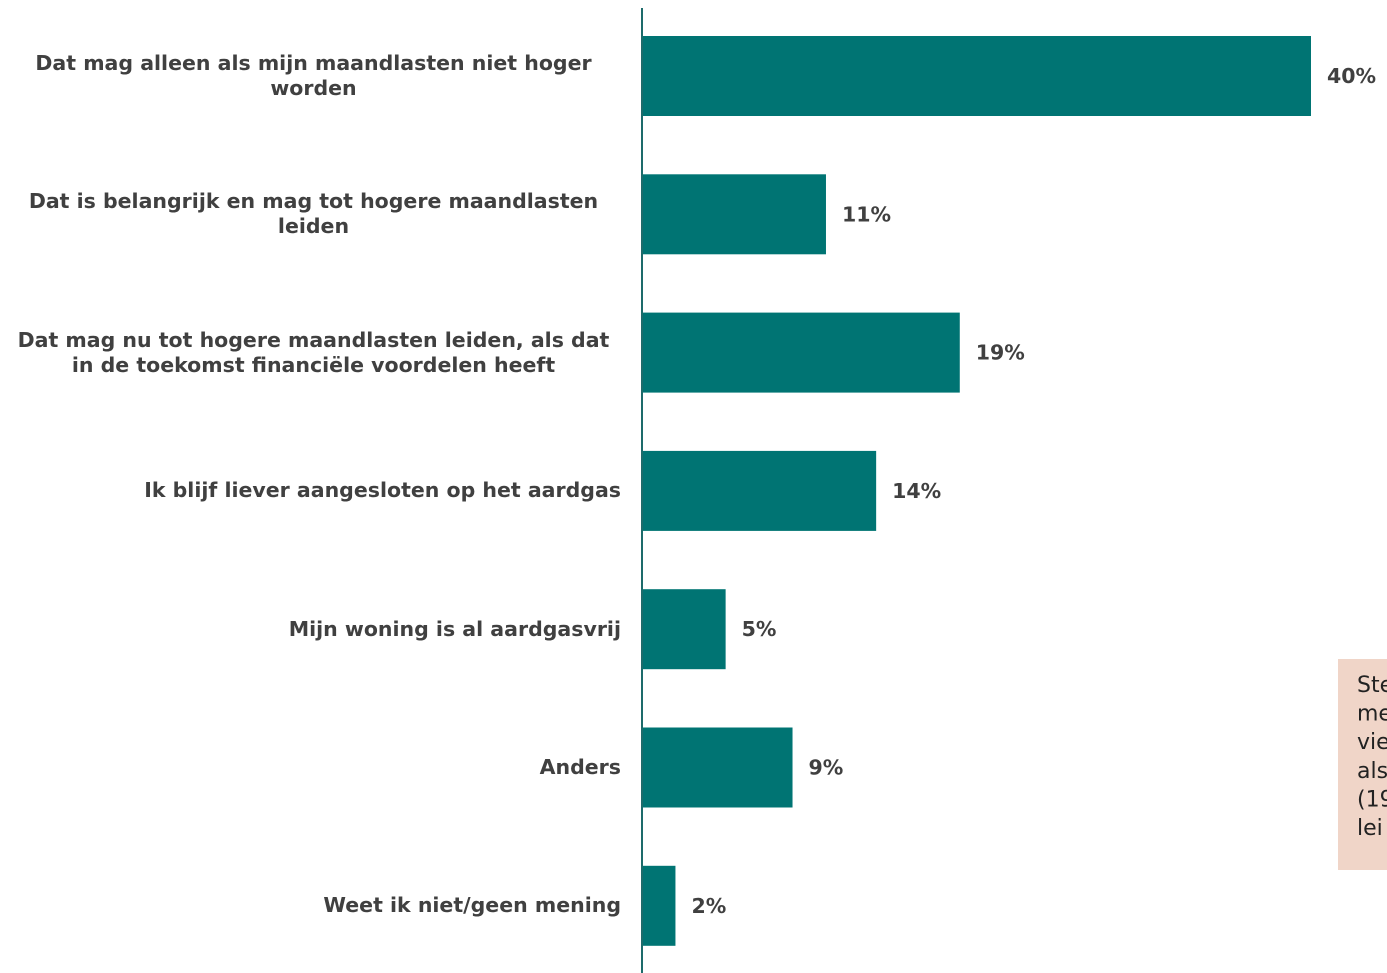  What do you see at coordinates (1372, 685) in the screenshot?
I see `annotation-text: Ste` at bounding box center [1372, 685].